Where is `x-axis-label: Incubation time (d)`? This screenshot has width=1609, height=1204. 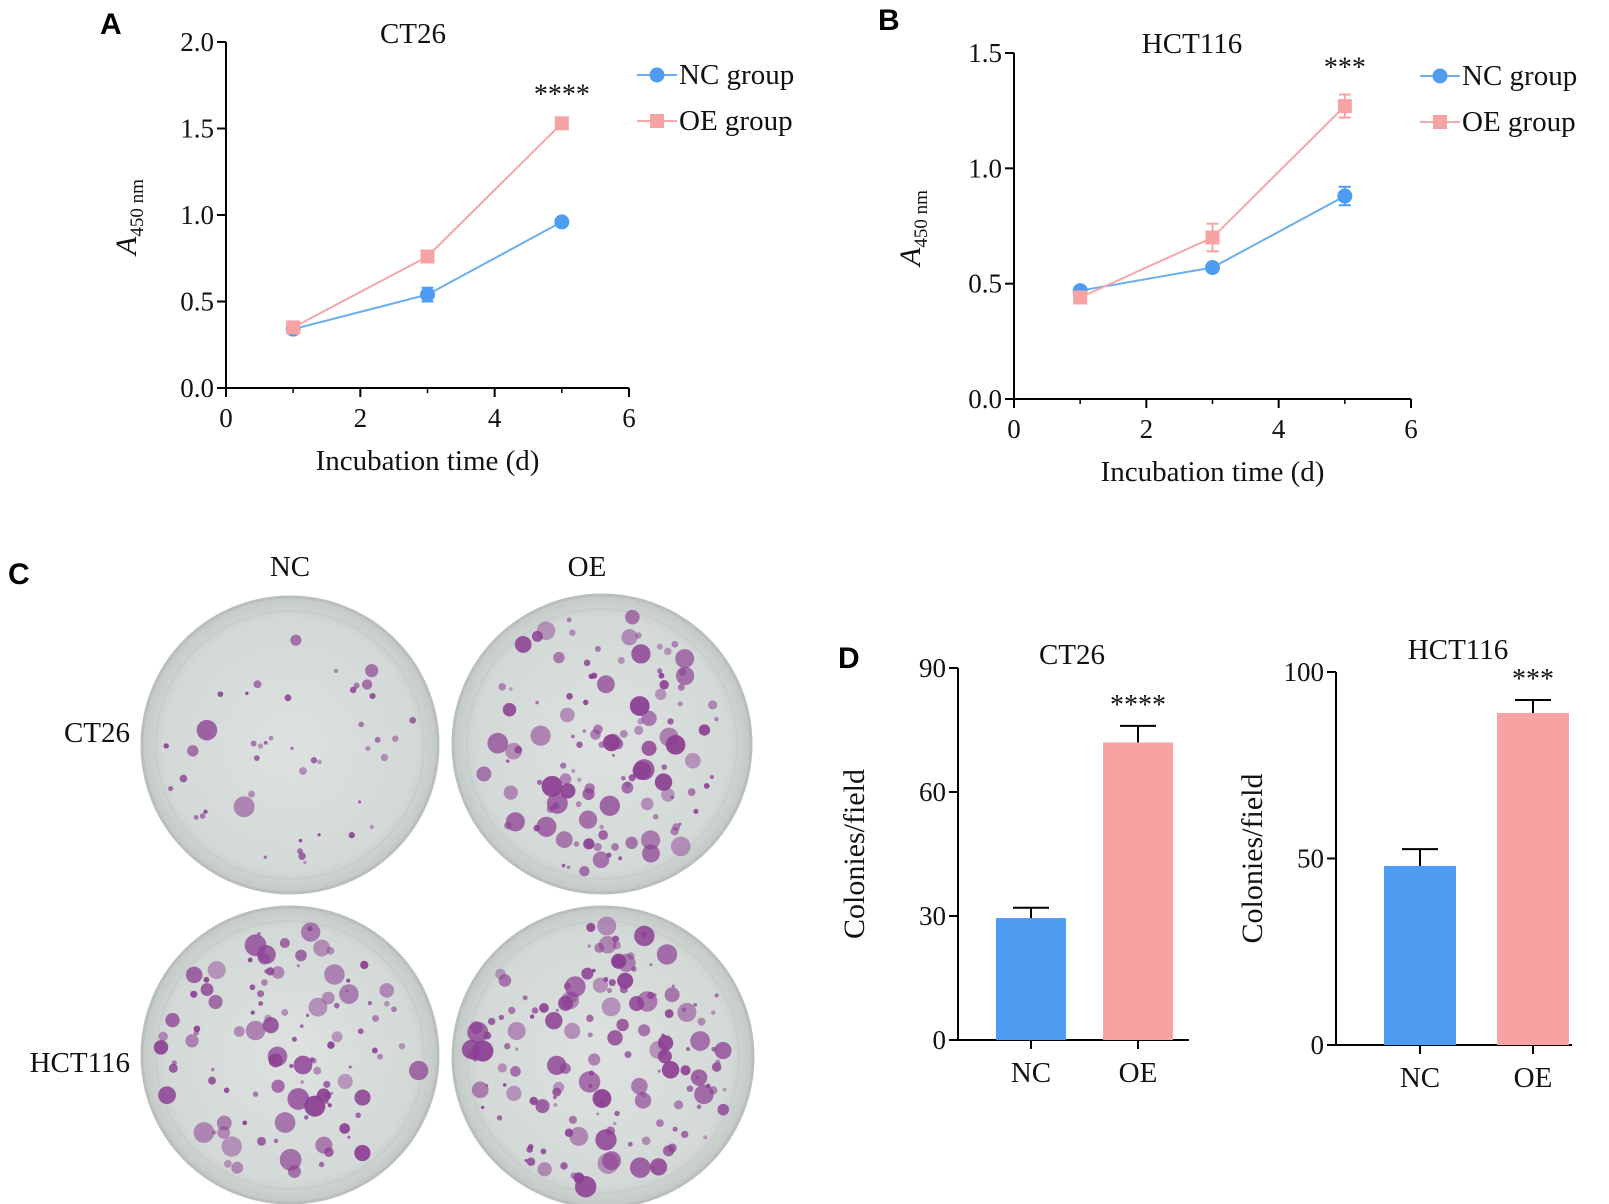
x-axis-label: Incubation time (d) is located at coordinates (1213, 472).